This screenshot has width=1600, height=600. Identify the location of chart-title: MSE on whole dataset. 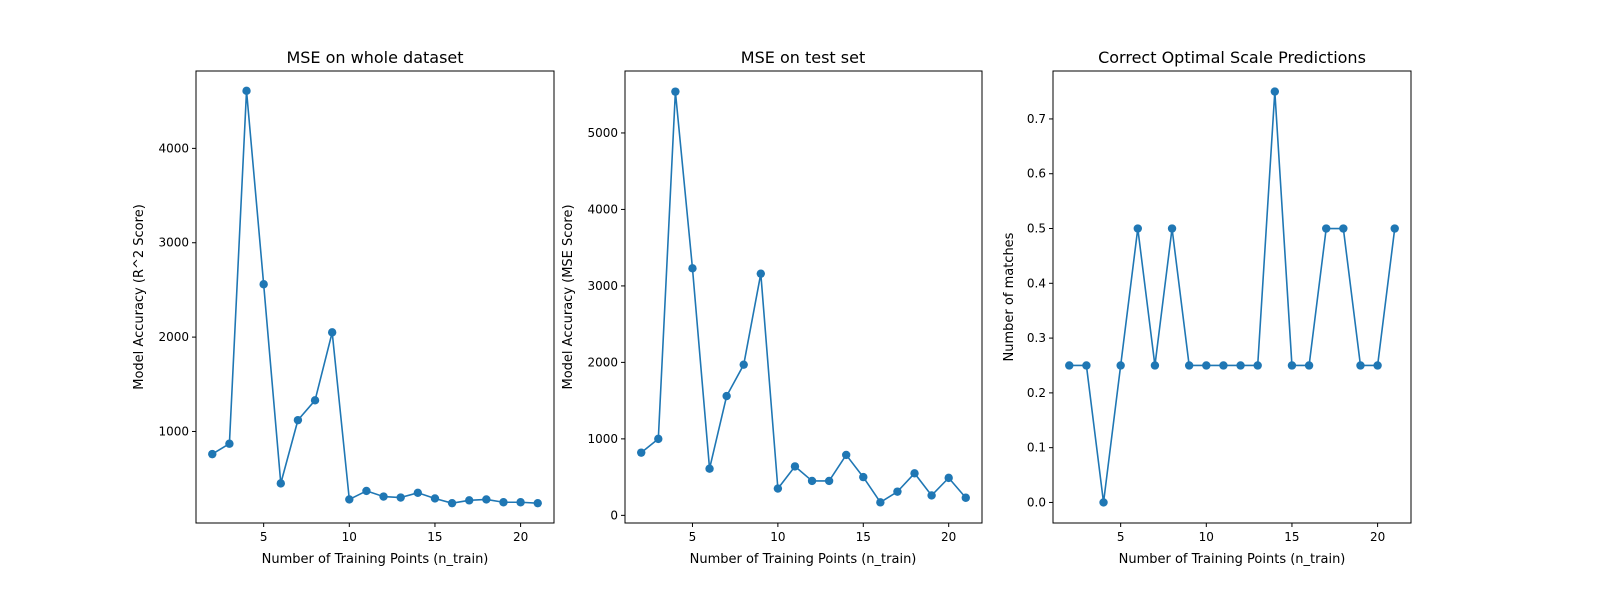
(374, 57).